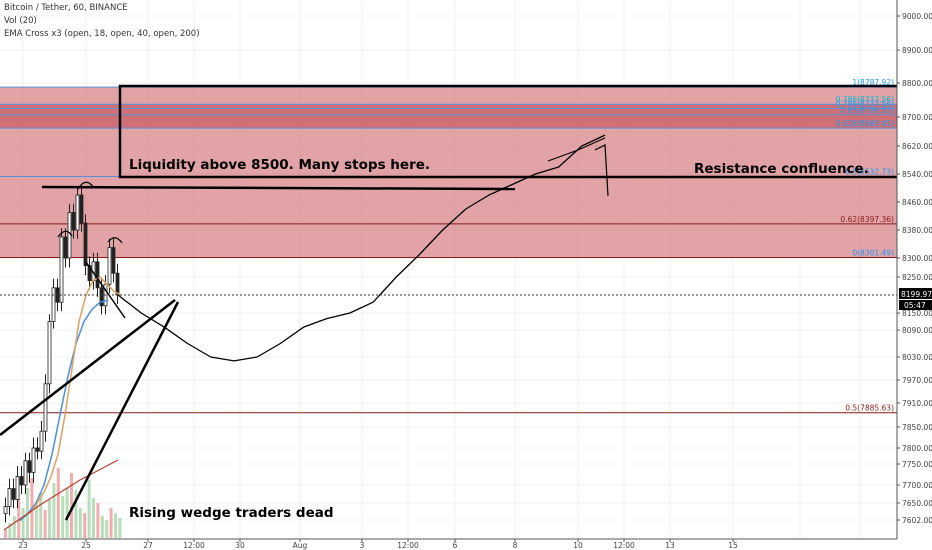 This screenshot has height=550, width=932. What do you see at coordinates (867, 110) in the screenshot?
I see `fib-level-label: 0.65(8706.53)` at bounding box center [867, 110].